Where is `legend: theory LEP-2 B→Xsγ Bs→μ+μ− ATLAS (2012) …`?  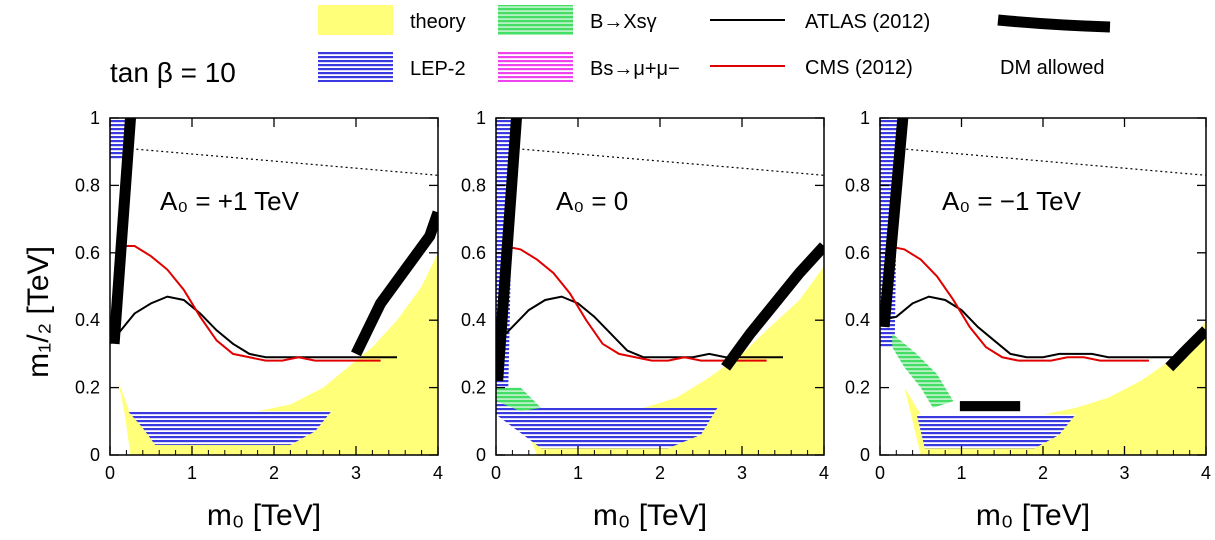 legend: theory LEP-2 B→Xsγ Bs→μ+μ− ATLAS (2012) … is located at coordinates (714, 43).